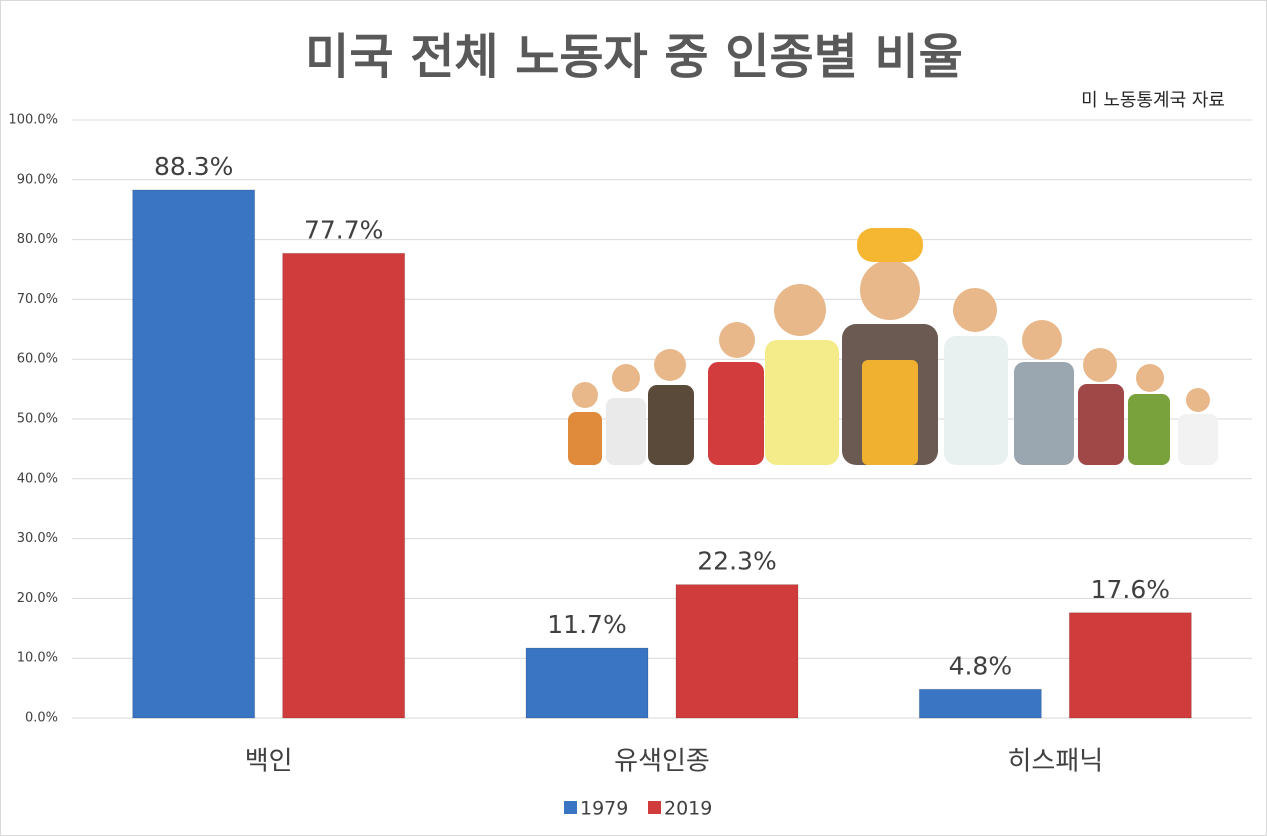 This screenshot has width=1267, height=836. I want to click on value-label: 88.3%, so click(193, 166).